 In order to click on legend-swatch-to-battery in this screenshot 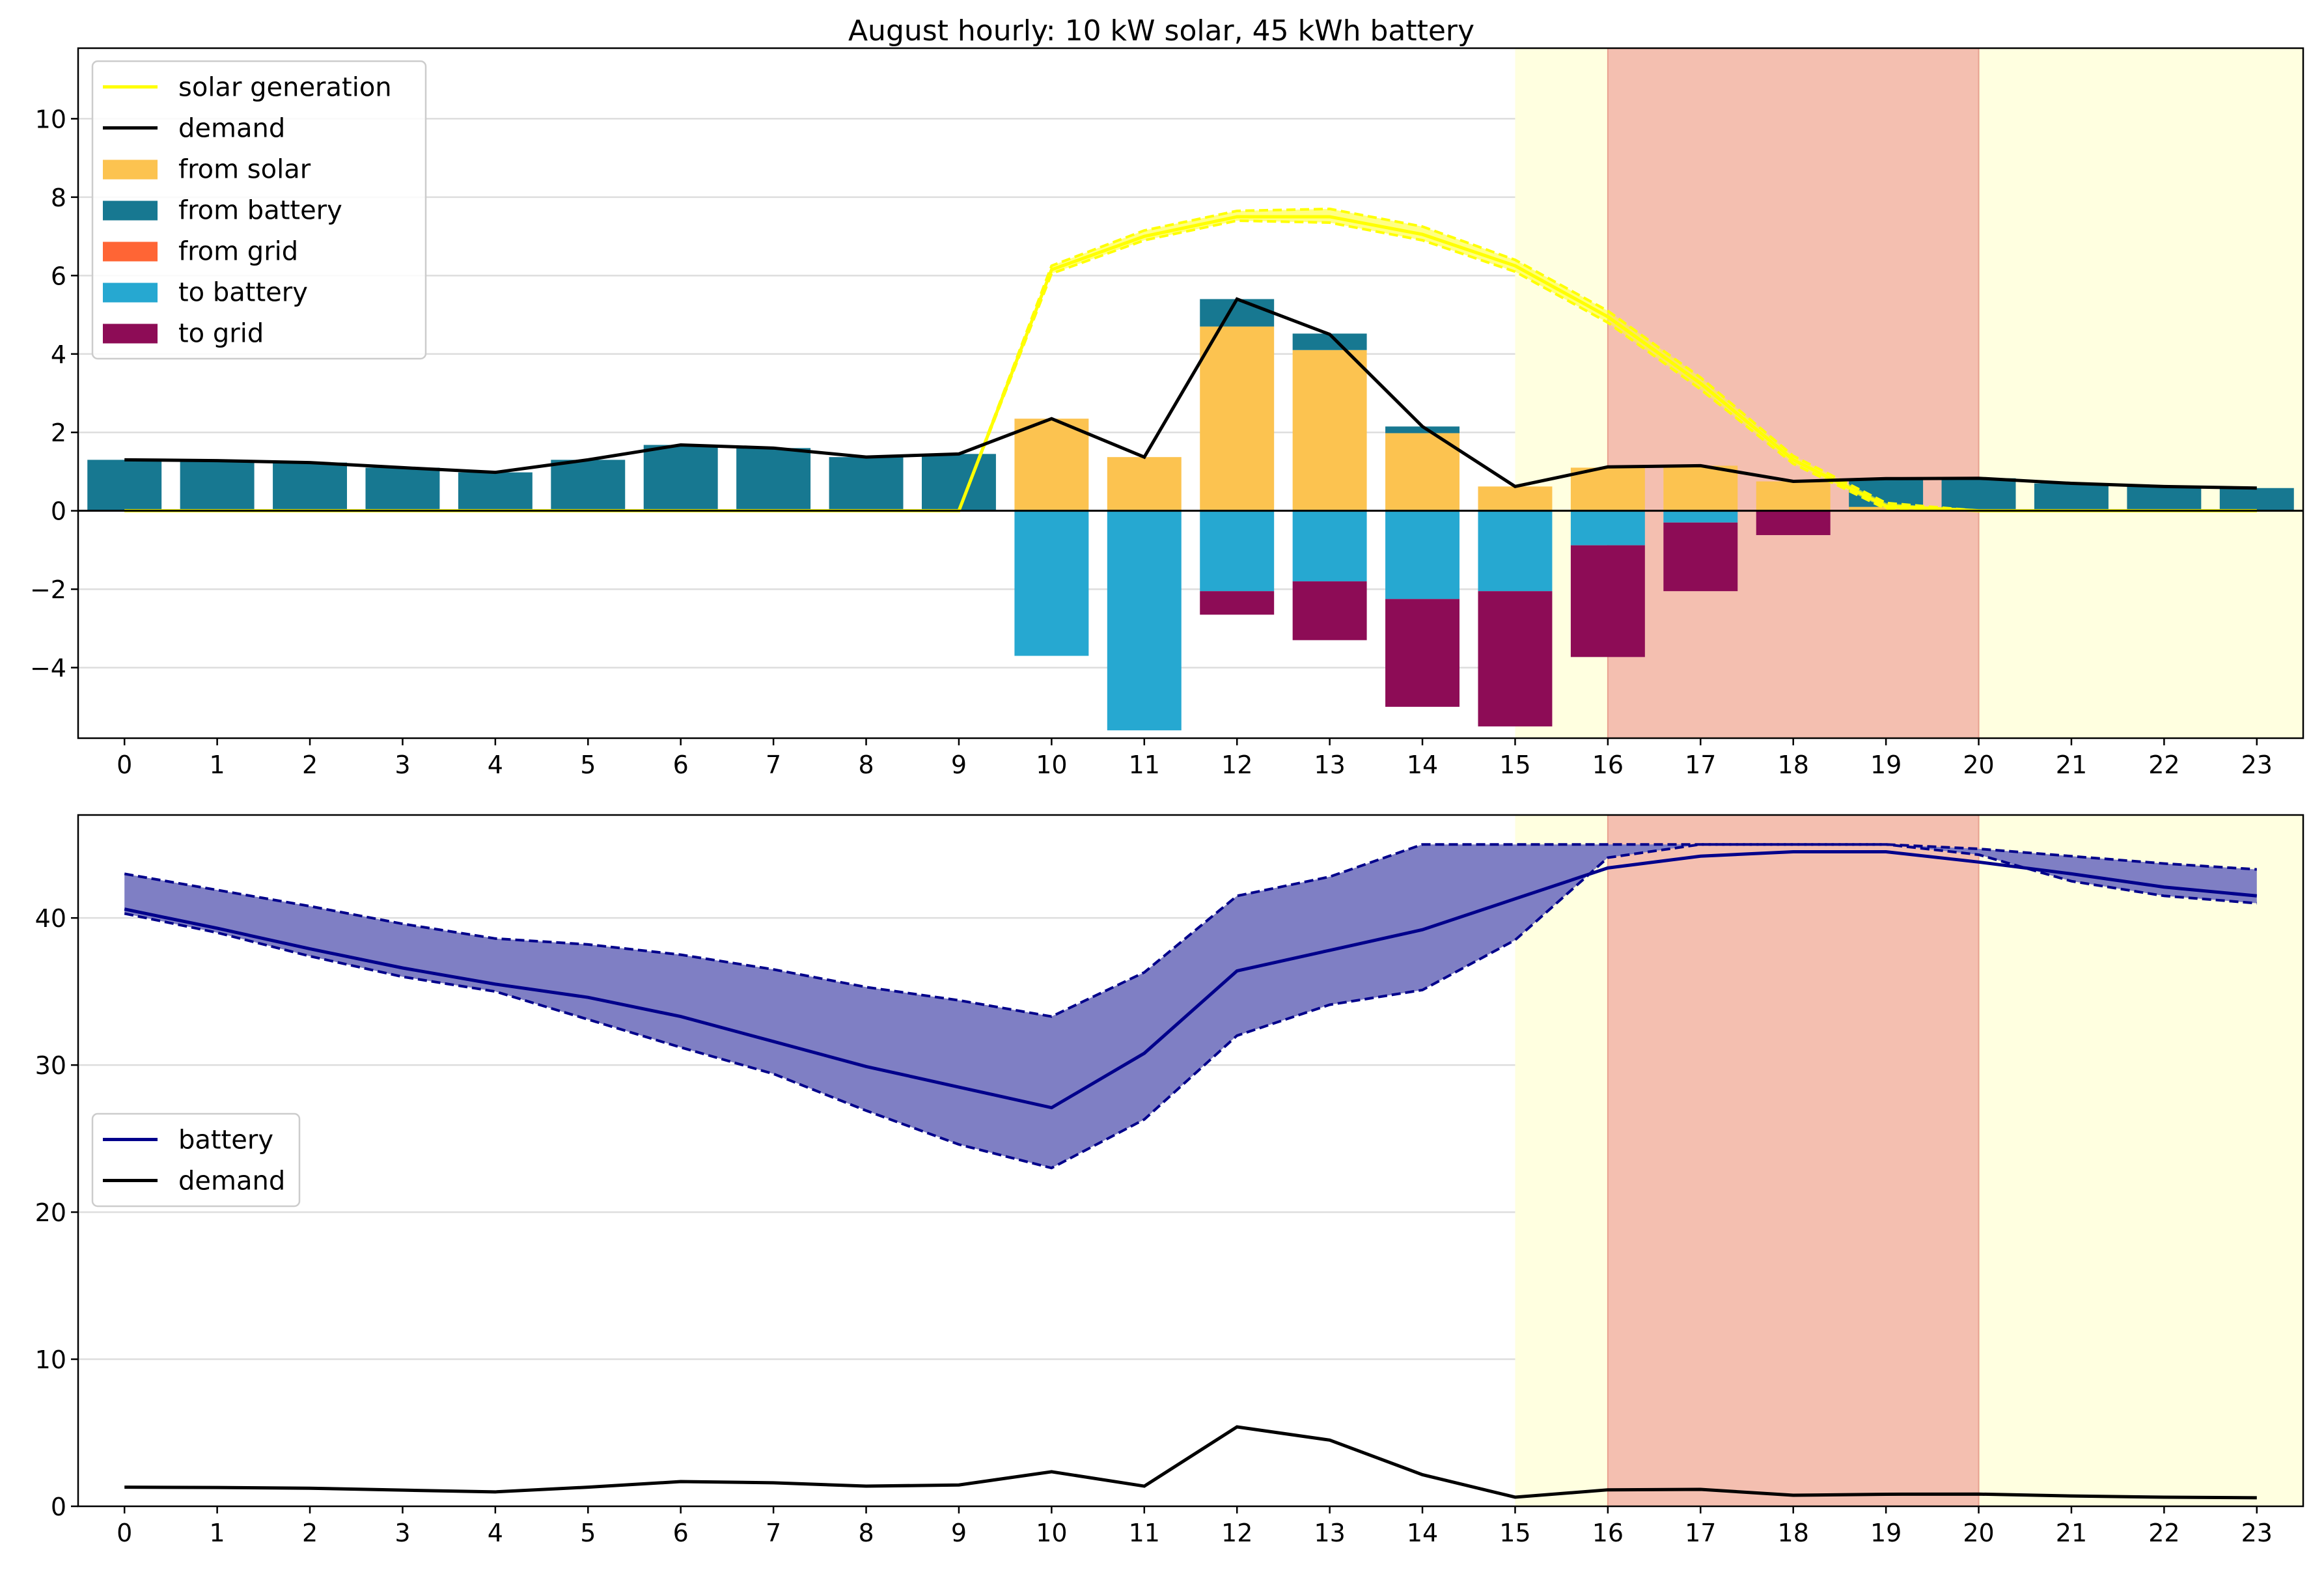, I will do `click(130, 293)`.